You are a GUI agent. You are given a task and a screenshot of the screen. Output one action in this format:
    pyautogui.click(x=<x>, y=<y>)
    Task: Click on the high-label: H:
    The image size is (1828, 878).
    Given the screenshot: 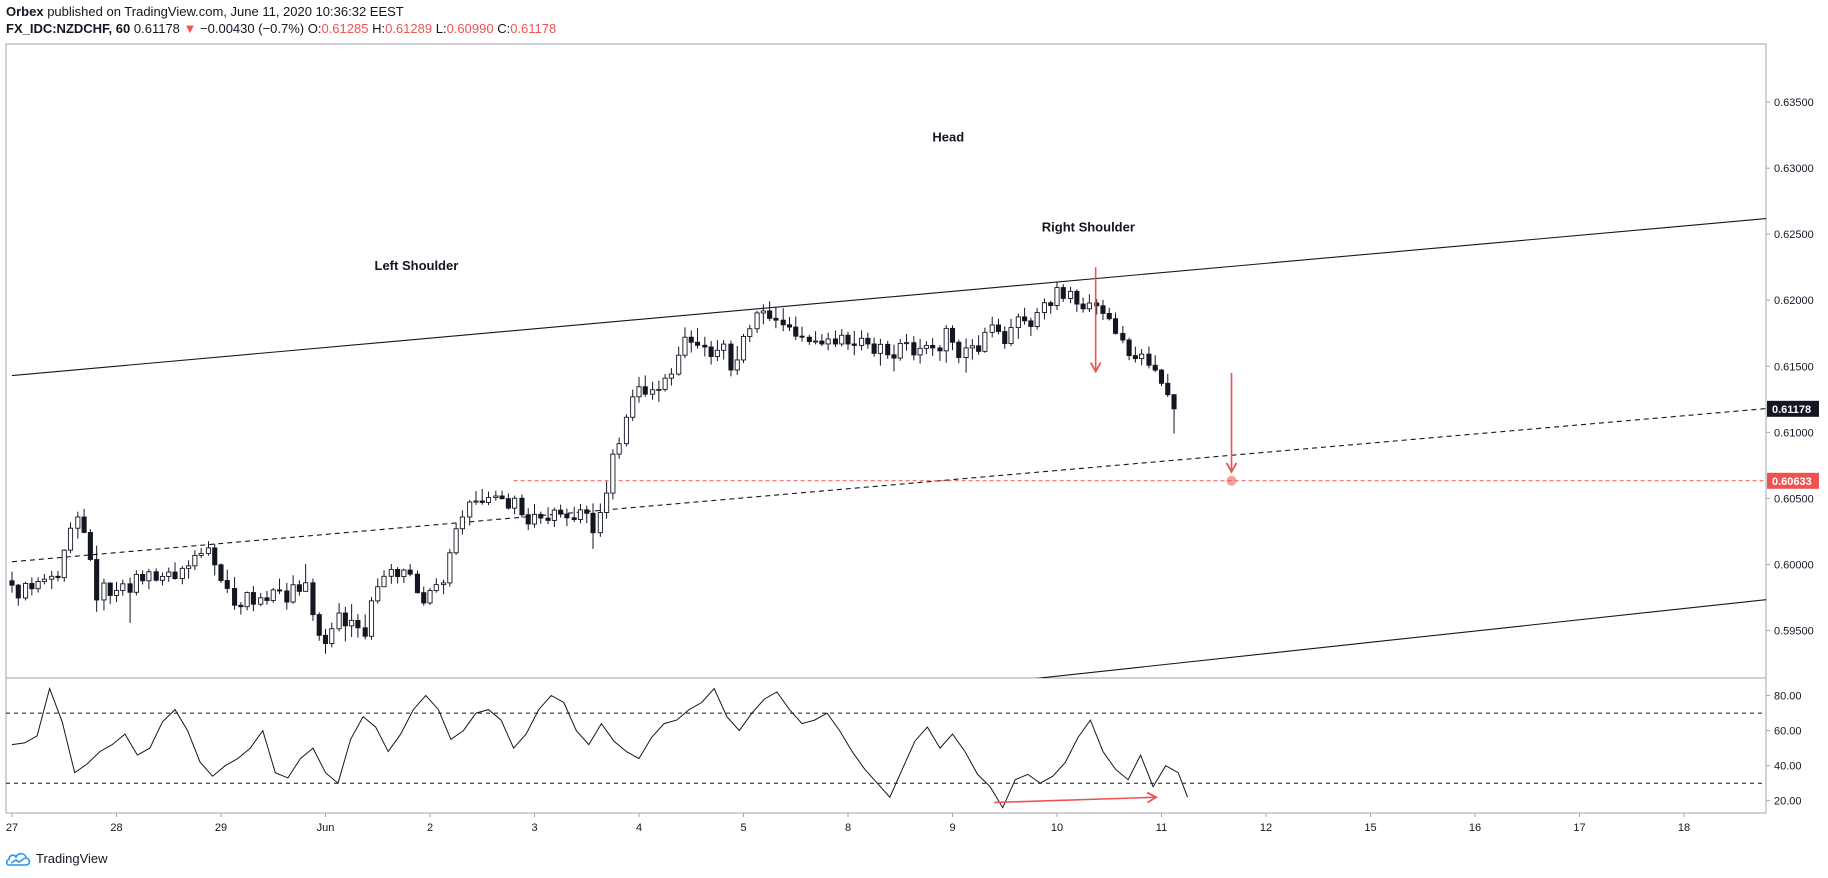 What is the action you would take?
    pyautogui.click(x=379, y=28)
    